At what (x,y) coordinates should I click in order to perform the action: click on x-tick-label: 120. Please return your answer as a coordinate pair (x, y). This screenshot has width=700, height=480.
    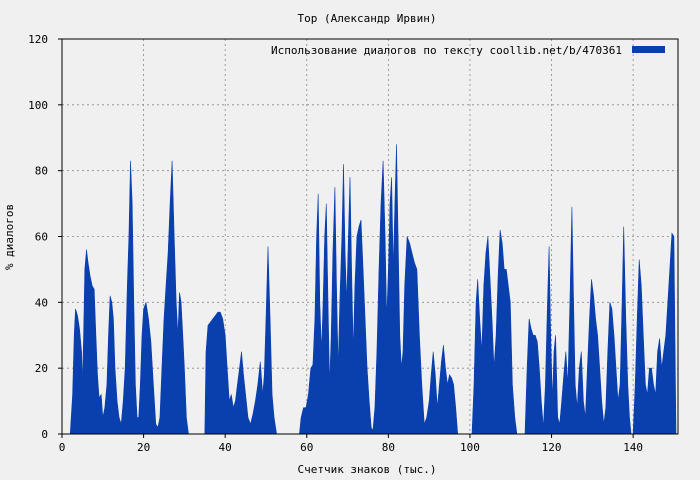
    Looking at the image, I should click on (552, 447).